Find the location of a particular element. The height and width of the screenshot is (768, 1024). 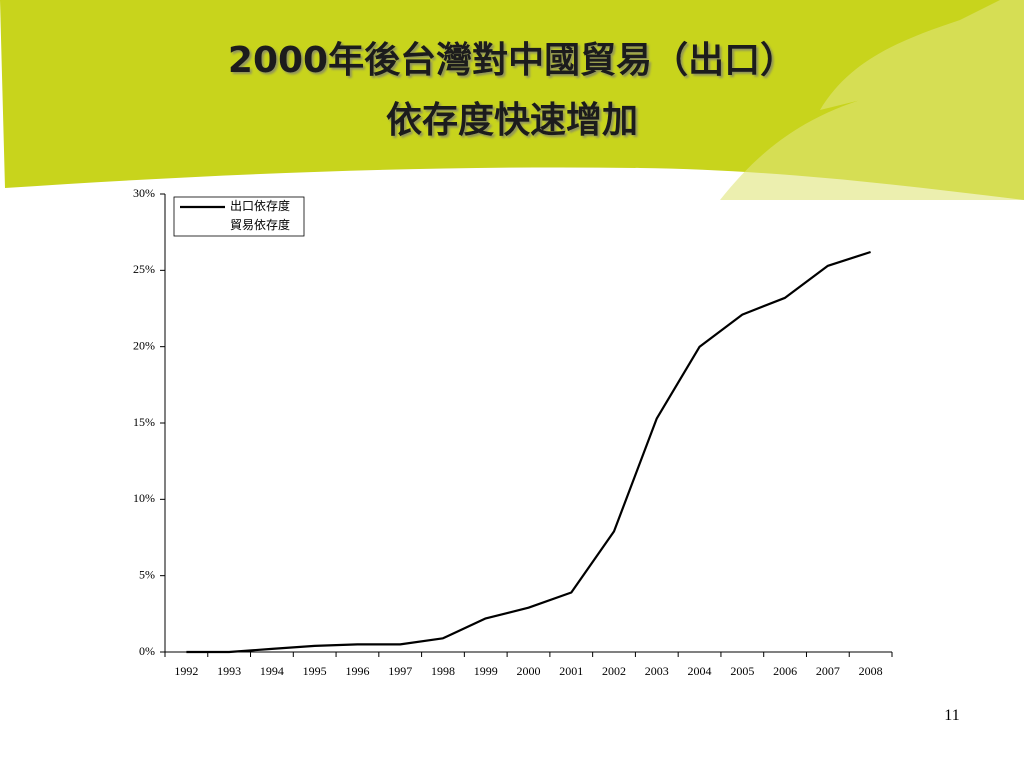

y-tick-label: 15% is located at coordinates (144, 422).